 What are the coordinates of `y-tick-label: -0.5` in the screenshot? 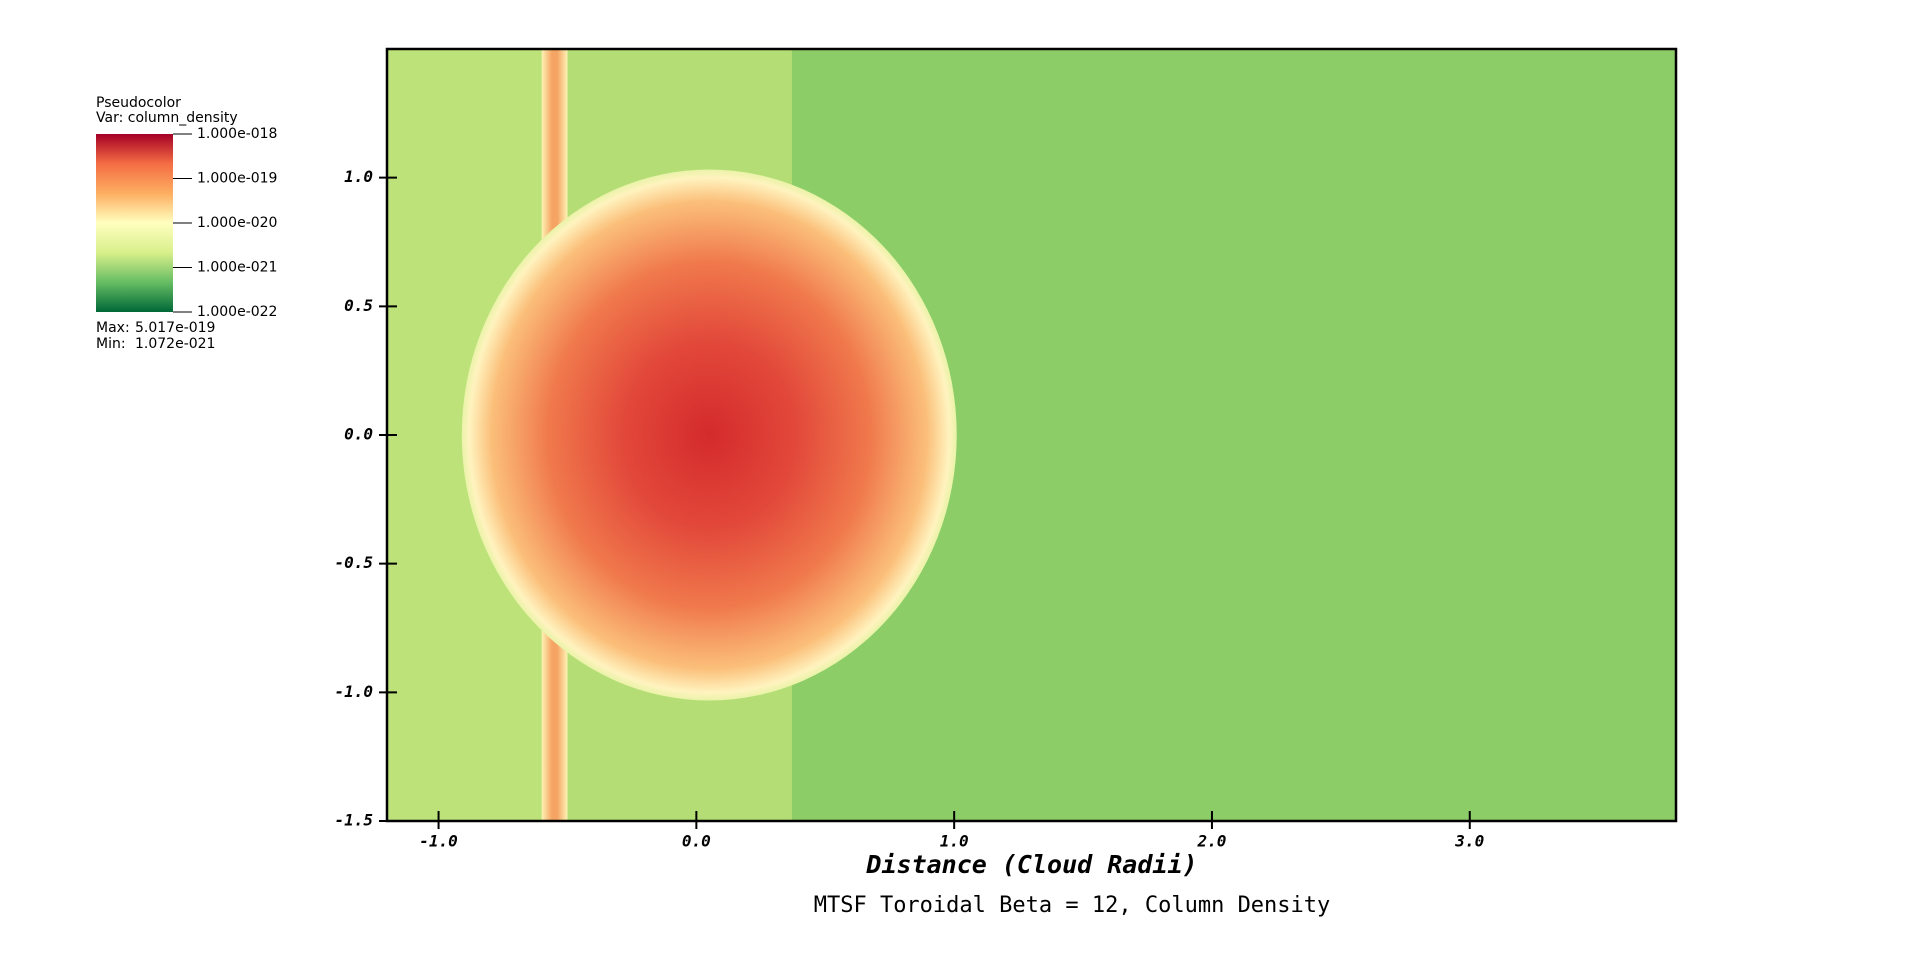 It's located at (353, 562).